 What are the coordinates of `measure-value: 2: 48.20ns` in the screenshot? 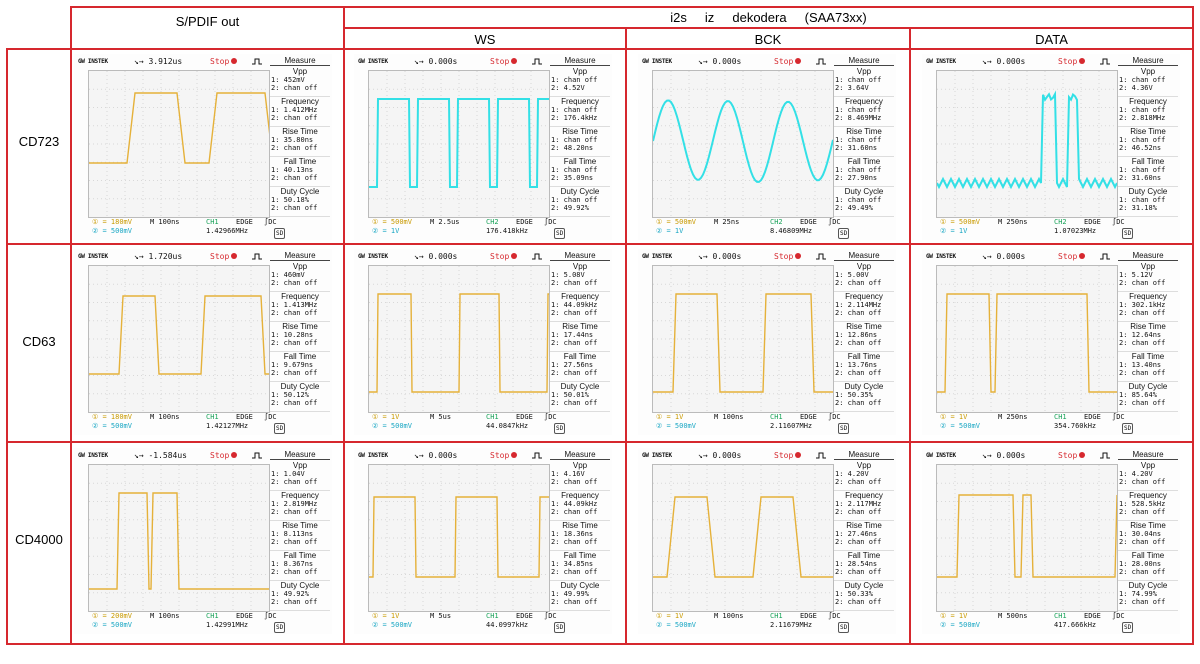 It's located at (572, 148).